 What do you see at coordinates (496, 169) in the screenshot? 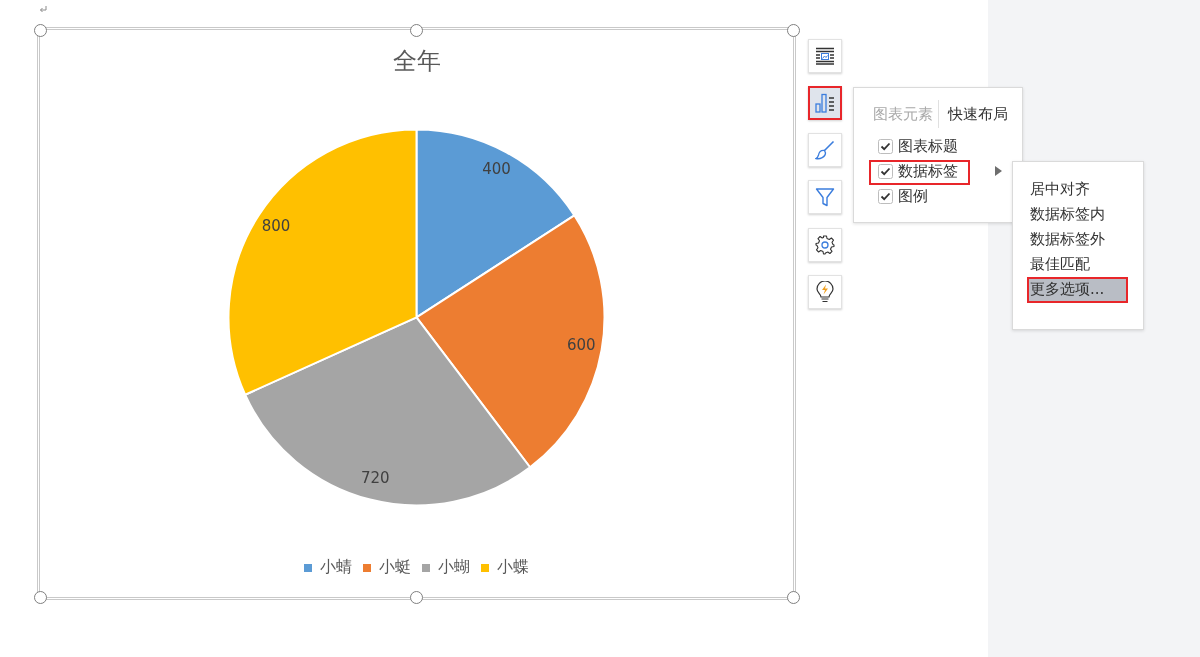
I see `data-label: 400` at bounding box center [496, 169].